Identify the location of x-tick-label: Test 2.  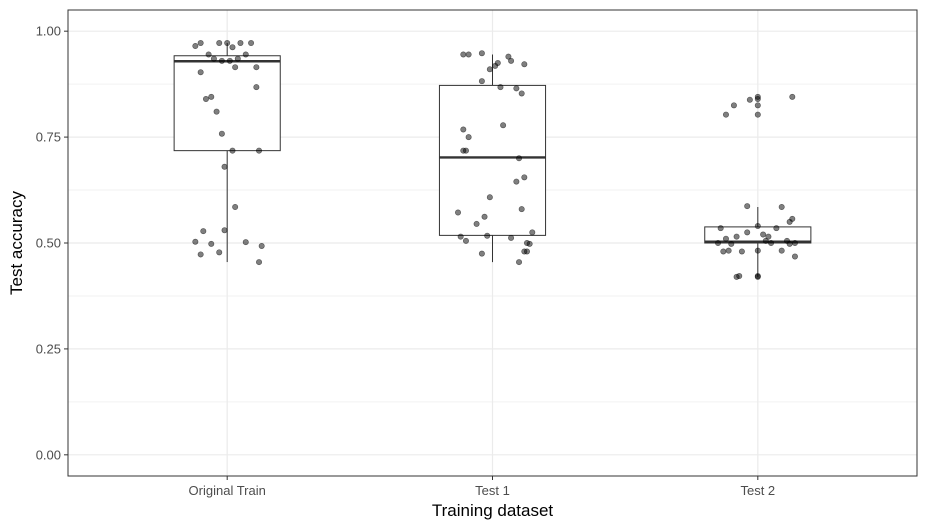
(757, 490).